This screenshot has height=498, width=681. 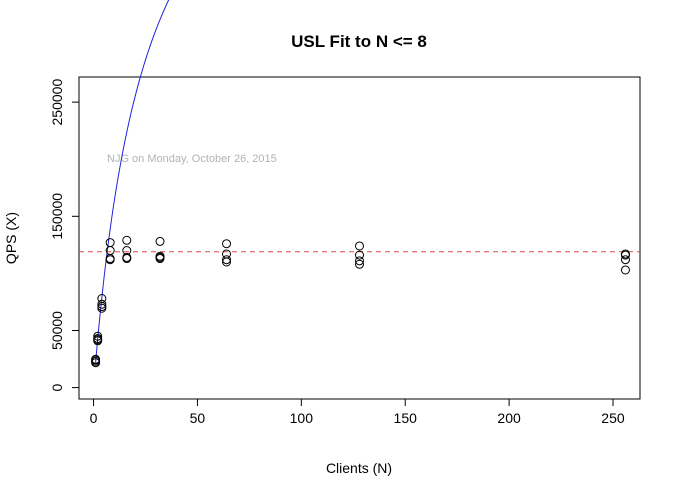 What do you see at coordinates (57, 387) in the screenshot?
I see `y-tick-label: 0` at bounding box center [57, 387].